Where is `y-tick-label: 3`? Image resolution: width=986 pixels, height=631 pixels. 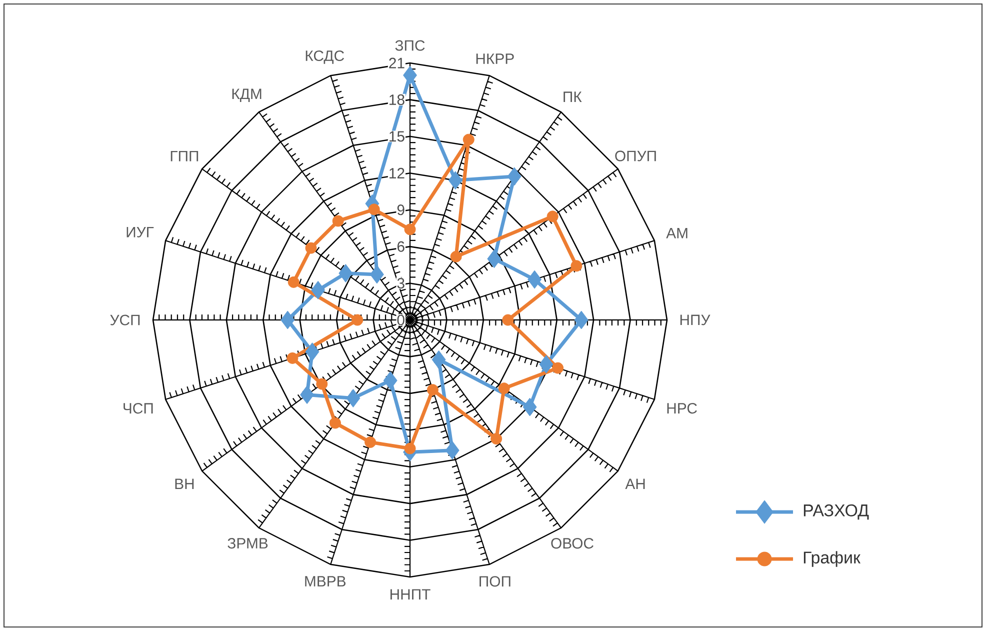 y-tick-label: 3 is located at coordinates (400, 283).